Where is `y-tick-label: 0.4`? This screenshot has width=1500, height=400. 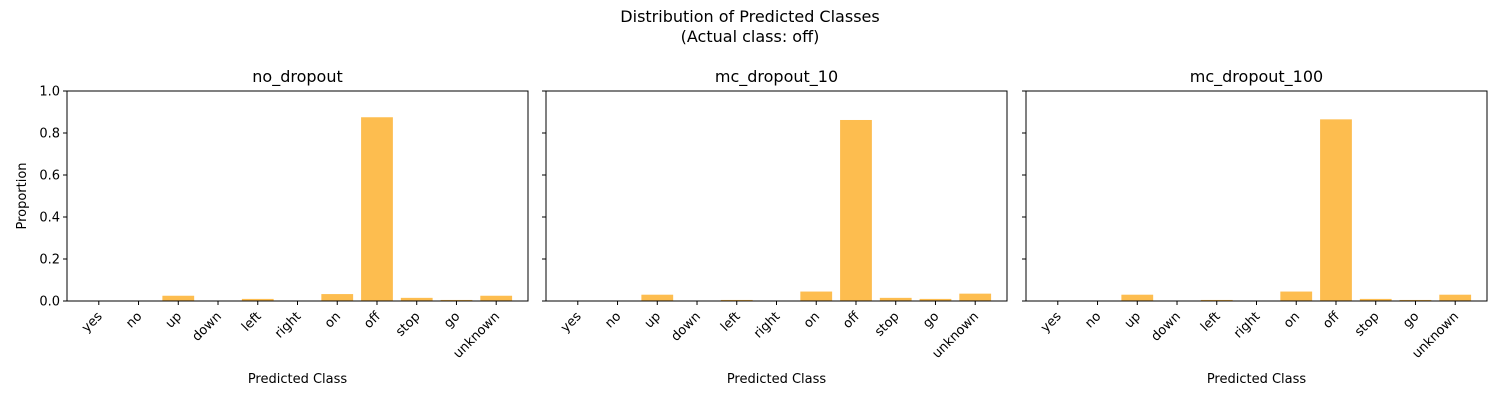
y-tick-label: 0.4 is located at coordinates (49, 218).